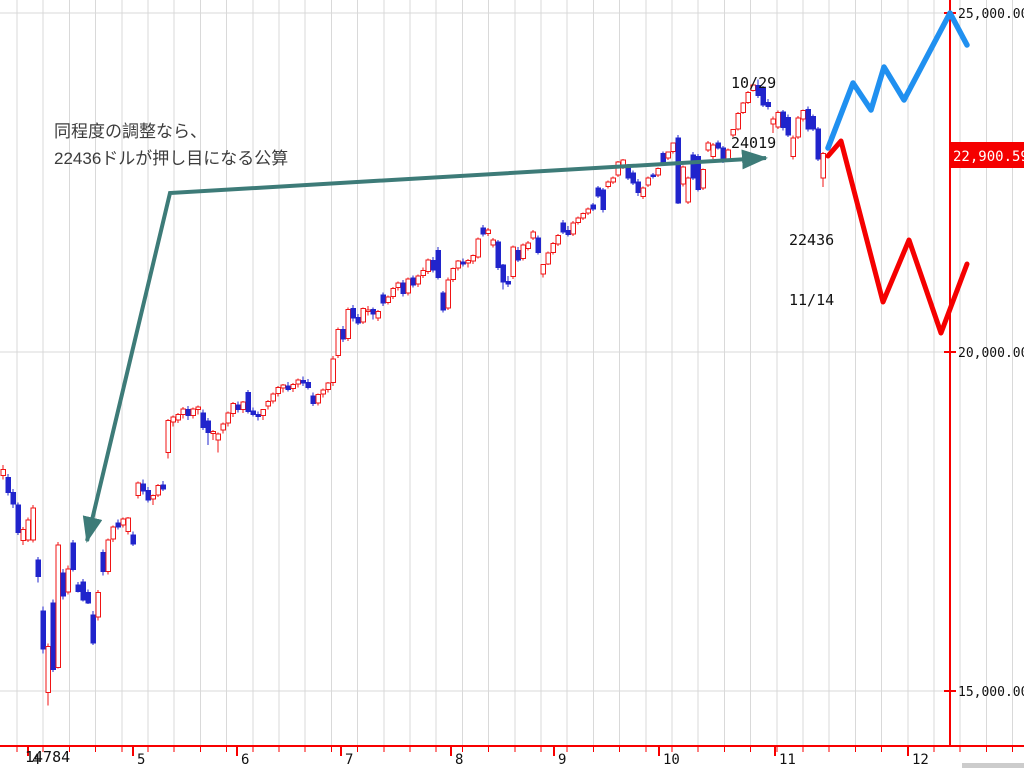 The image size is (1024, 768). What do you see at coordinates (753, 113) in the screenshot?
I see `callout-peak: 10/29 24019` at bounding box center [753, 113].